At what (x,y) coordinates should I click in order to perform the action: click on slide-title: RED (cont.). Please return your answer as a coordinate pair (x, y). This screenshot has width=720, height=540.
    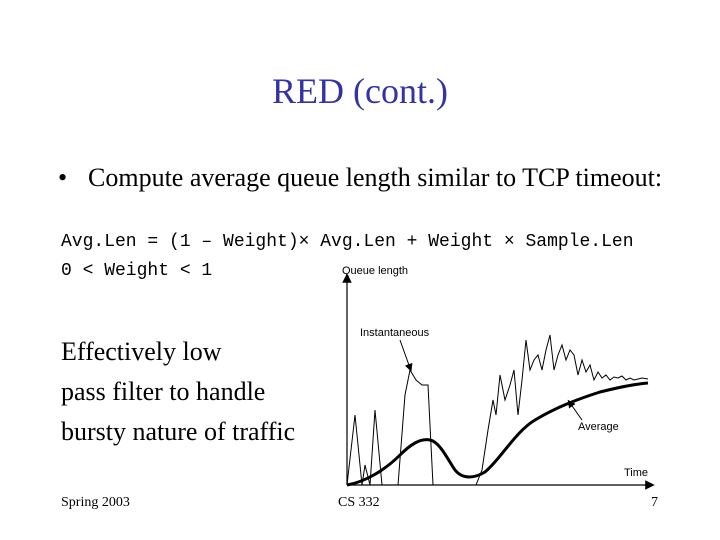
    Looking at the image, I should click on (360, 91).